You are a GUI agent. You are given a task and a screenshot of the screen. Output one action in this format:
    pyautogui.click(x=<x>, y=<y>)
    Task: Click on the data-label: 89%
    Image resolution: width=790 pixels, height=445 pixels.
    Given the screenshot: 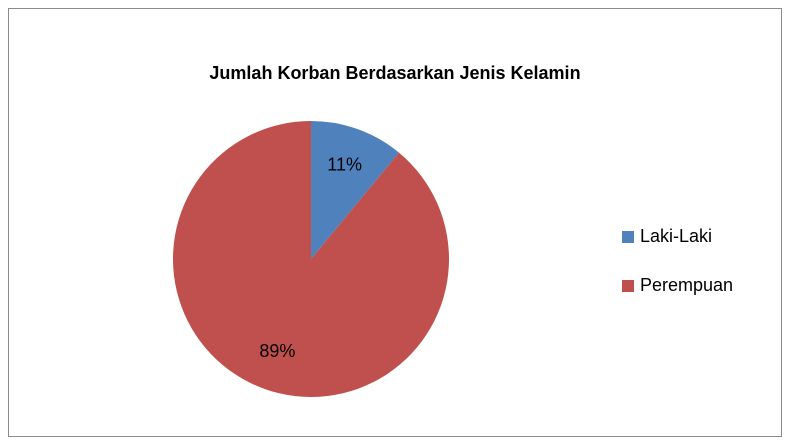 What is the action you would take?
    pyautogui.click(x=277, y=351)
    